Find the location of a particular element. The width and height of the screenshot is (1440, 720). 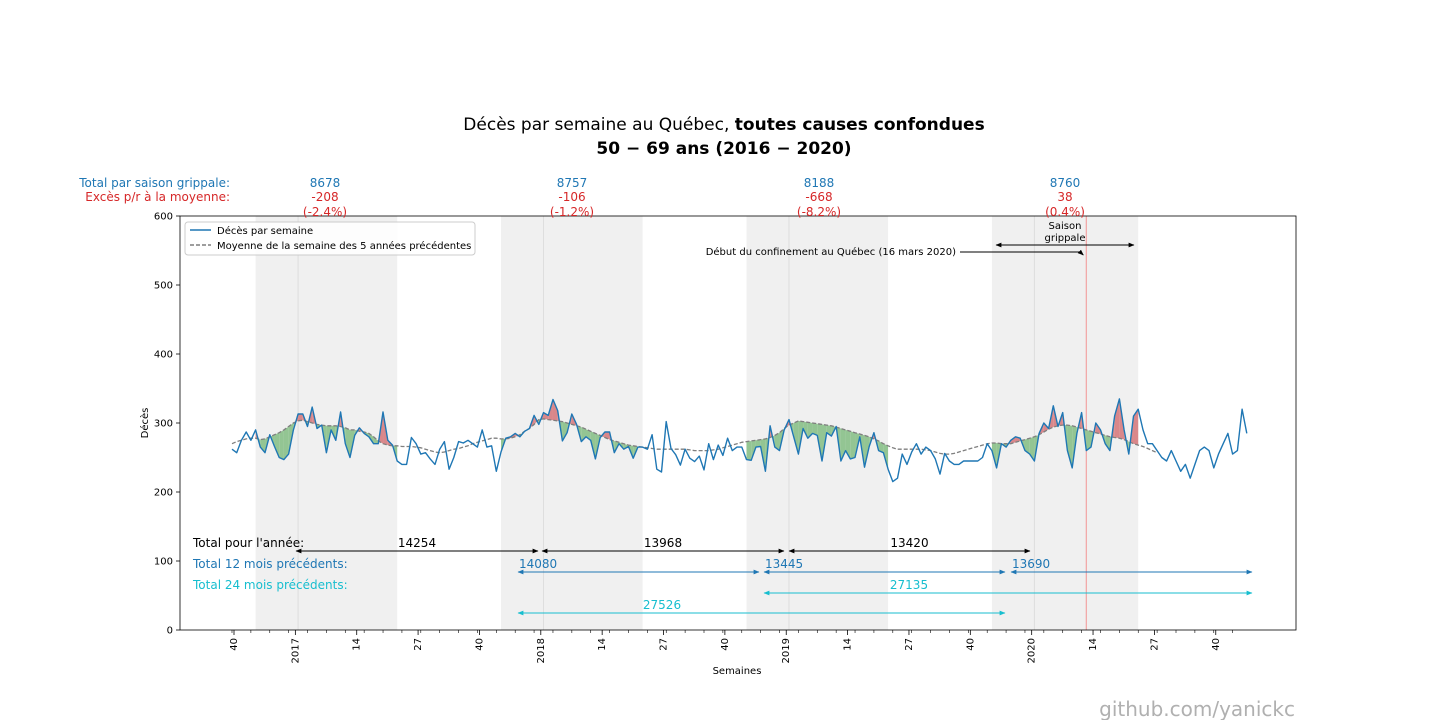

flu-excess-row-label: Excès p/r à la moyenne: is located at coordinates (157, 197).